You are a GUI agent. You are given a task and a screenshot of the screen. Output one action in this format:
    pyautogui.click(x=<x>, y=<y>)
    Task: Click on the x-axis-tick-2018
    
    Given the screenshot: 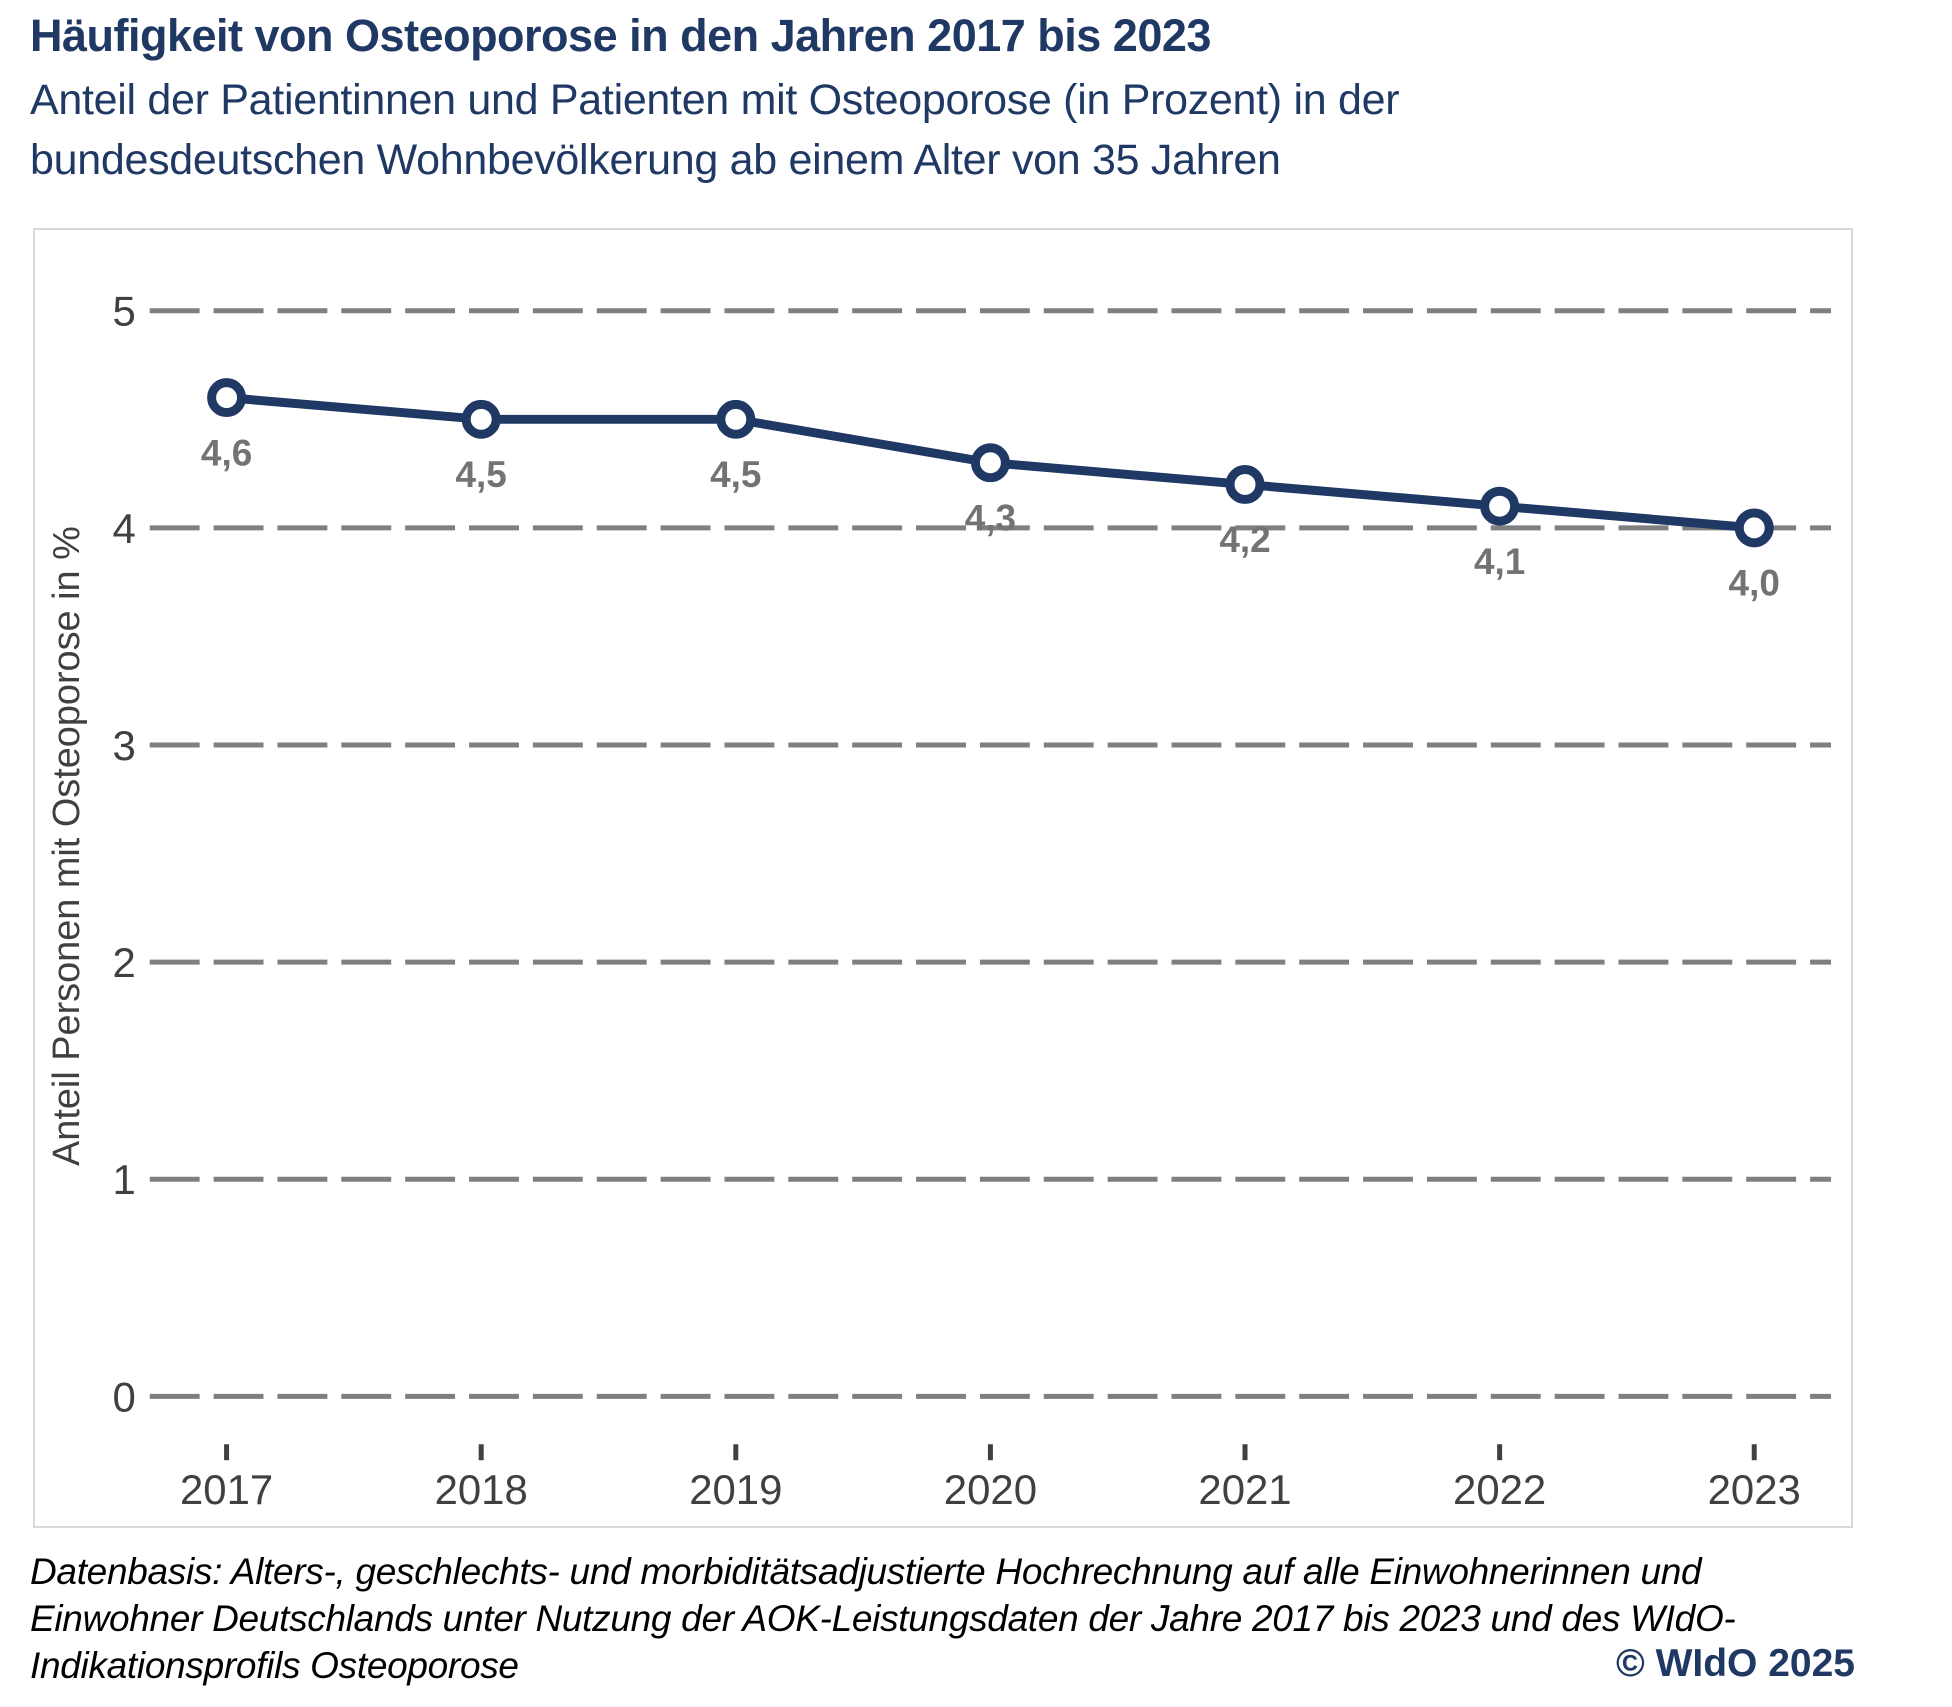 What is the action you would take?
    pyautogui.click(x=481, y=1452)
    